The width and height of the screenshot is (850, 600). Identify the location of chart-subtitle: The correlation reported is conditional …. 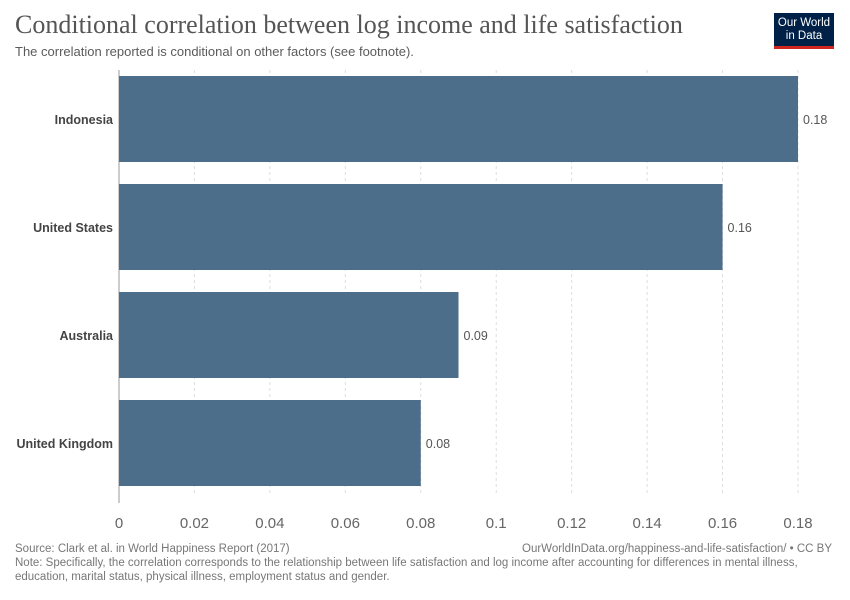
(214, 51).